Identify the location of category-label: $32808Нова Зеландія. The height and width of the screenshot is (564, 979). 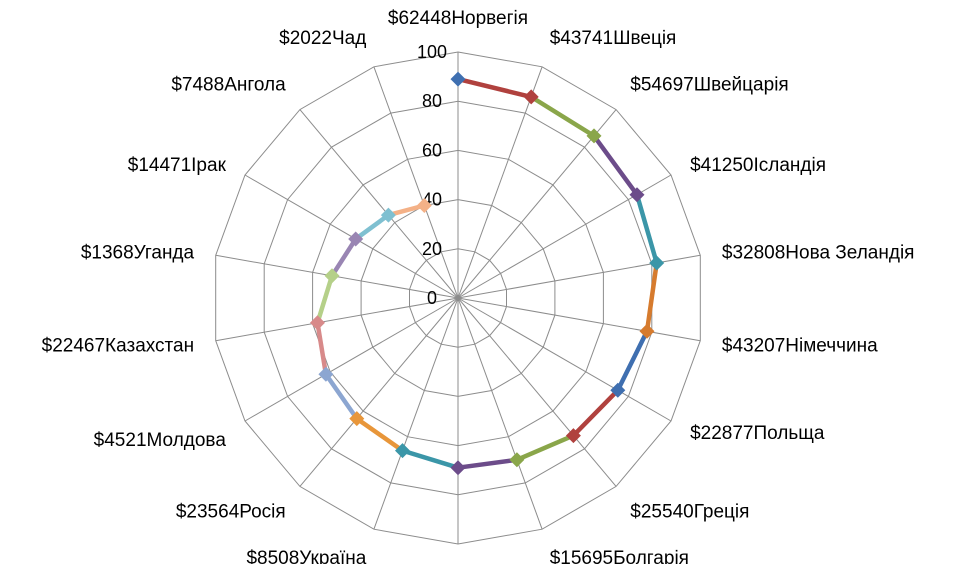
(818, 253).